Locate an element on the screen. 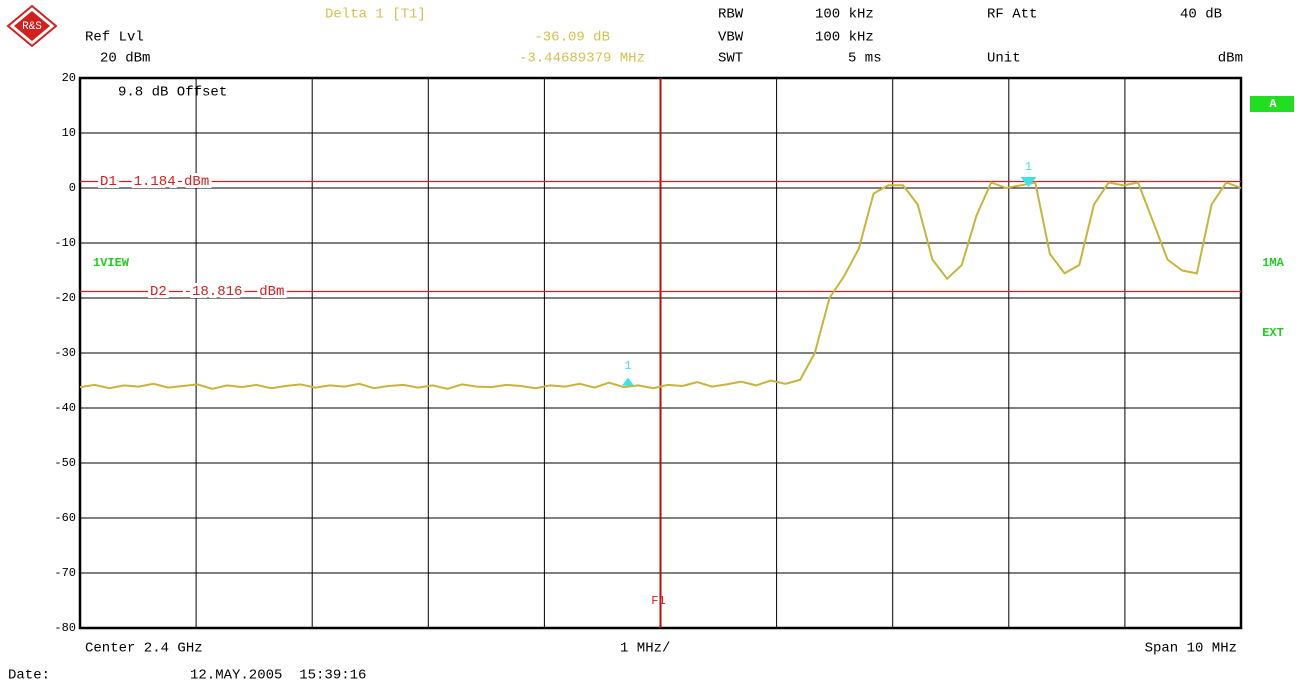 Image resolution: width=1306 pixels, height=684 pixels. display-line-label: D2 -18.816 dBm is located at coordinates (217, 292).